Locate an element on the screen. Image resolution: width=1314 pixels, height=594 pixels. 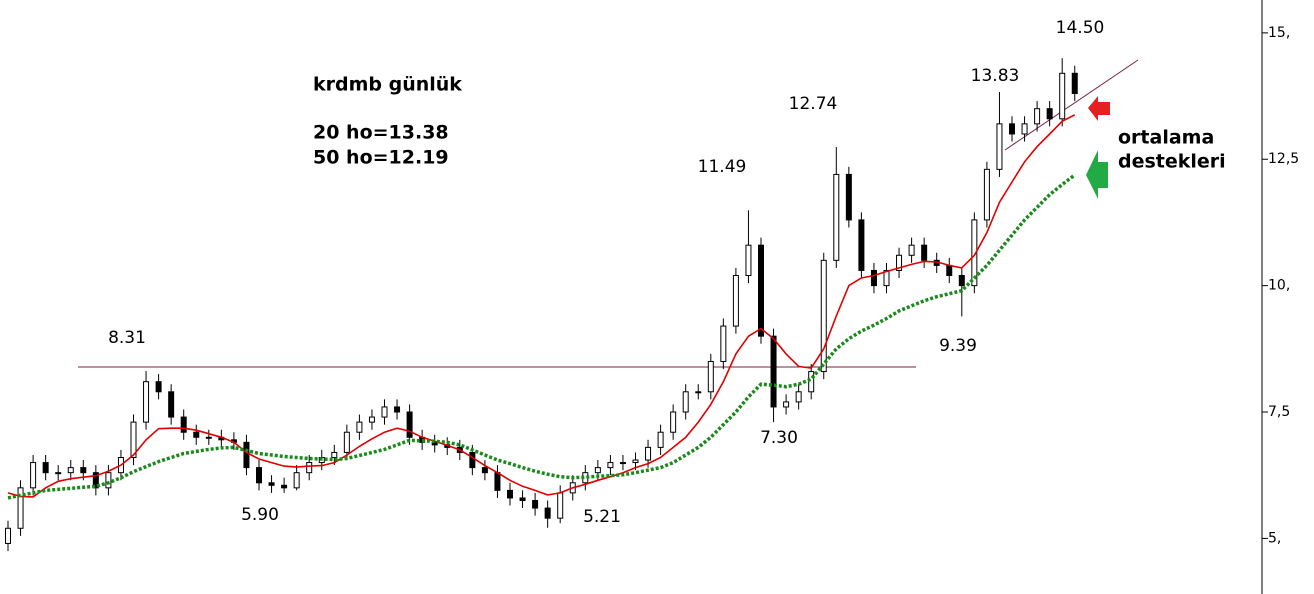
green-arrow is located at coordinates (1097, 174).